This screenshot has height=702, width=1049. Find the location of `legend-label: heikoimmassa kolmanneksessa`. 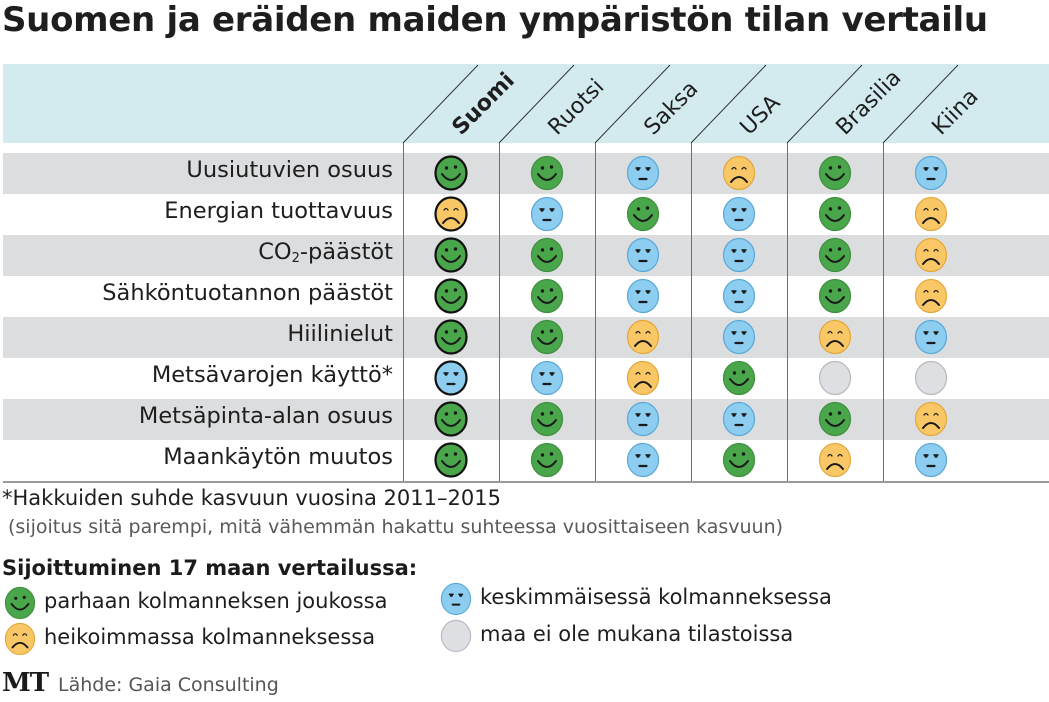

legend-label: heikoimmassa kolmanneksessa is located at coordinates (210, 637).